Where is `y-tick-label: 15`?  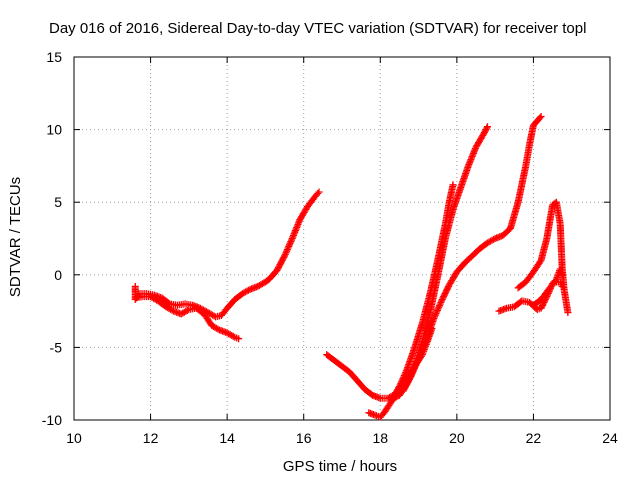
y-tick-label: 15 is located at coordinates (54, 57).